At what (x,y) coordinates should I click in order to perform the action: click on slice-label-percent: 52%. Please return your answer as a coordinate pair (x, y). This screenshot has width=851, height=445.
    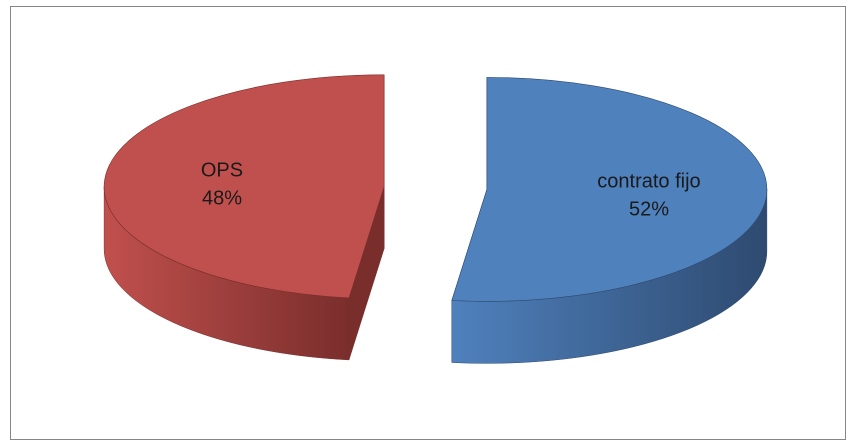
    Looking at the image, I should click on (649, 209).